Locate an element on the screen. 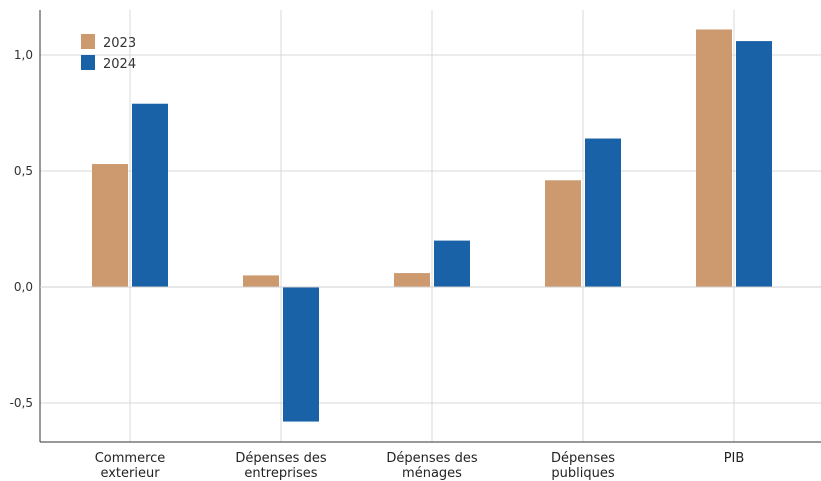 The width and height of the screenshot is (821, 481). category-label-line: Commerce is located at coordinates (130, 458).